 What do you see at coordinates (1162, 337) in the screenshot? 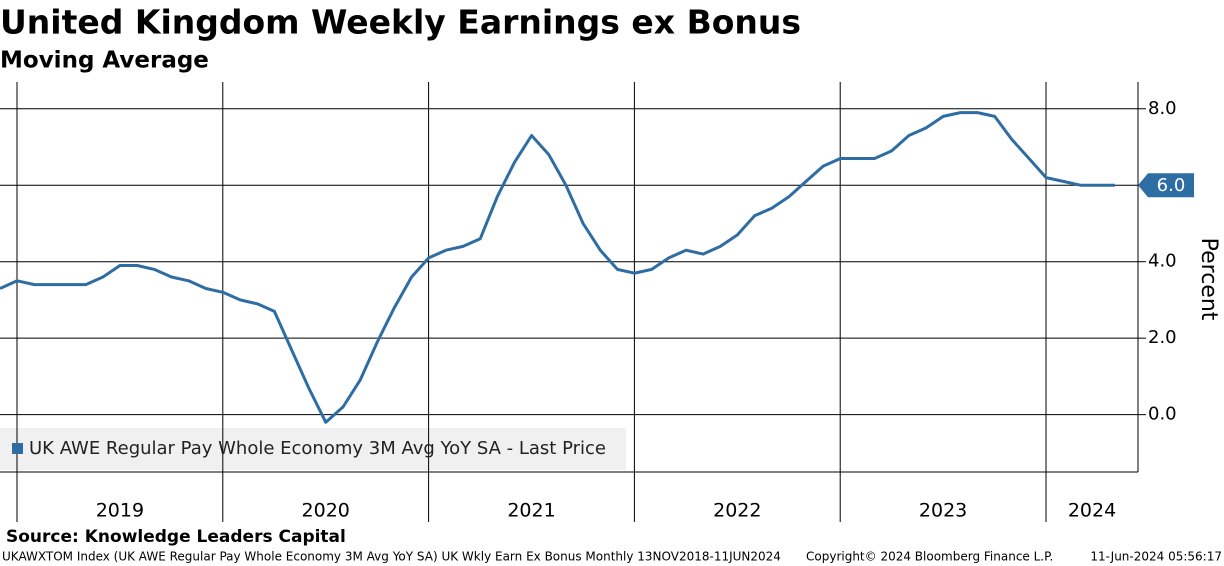
I see `y-tick-label: 2.0` at bounding box center [1162, 337].